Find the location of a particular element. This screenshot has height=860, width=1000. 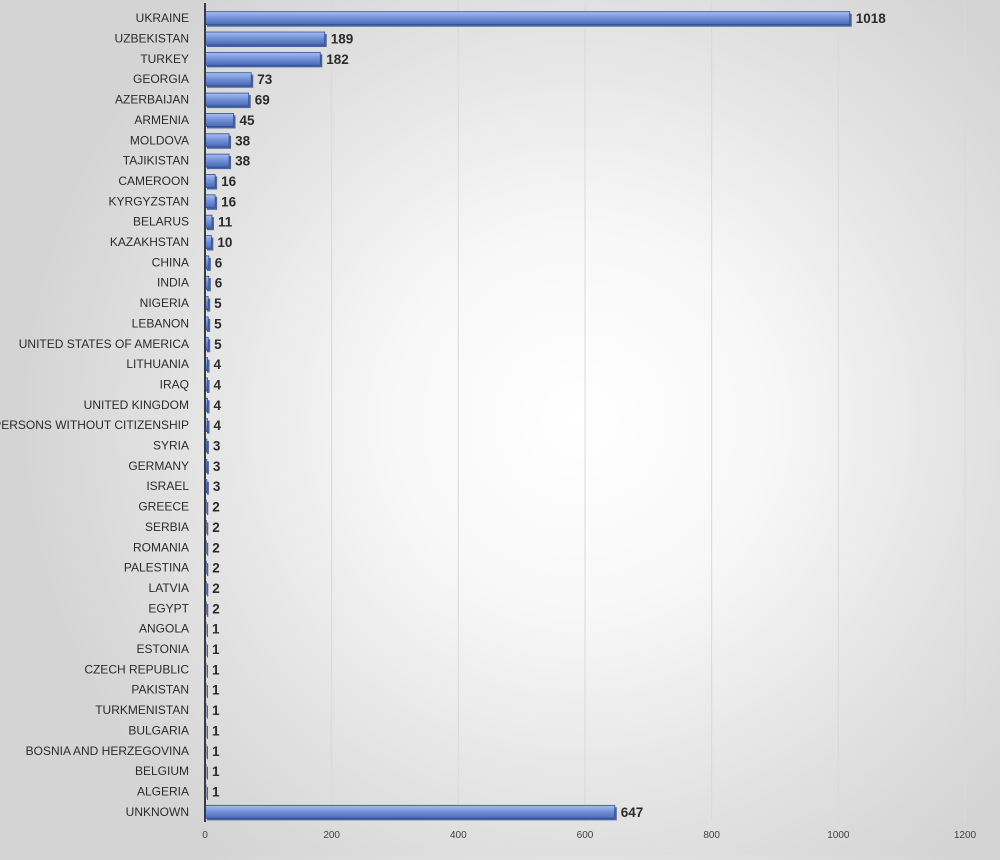

data-label: 10 is located at coordinates (224, 242).